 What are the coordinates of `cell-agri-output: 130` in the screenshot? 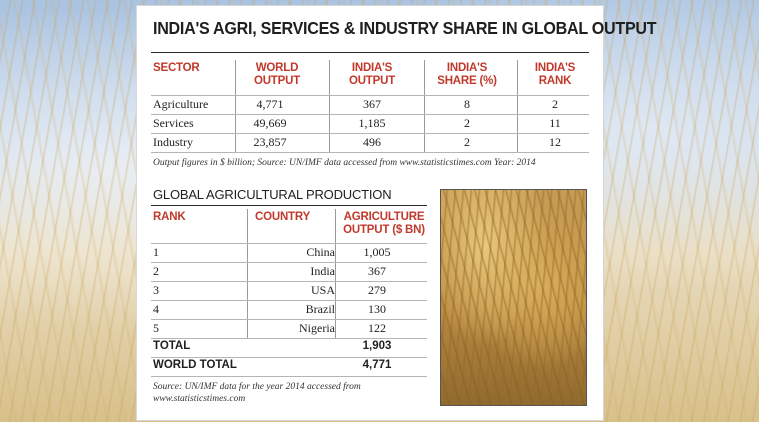 It's located at (377, 309).